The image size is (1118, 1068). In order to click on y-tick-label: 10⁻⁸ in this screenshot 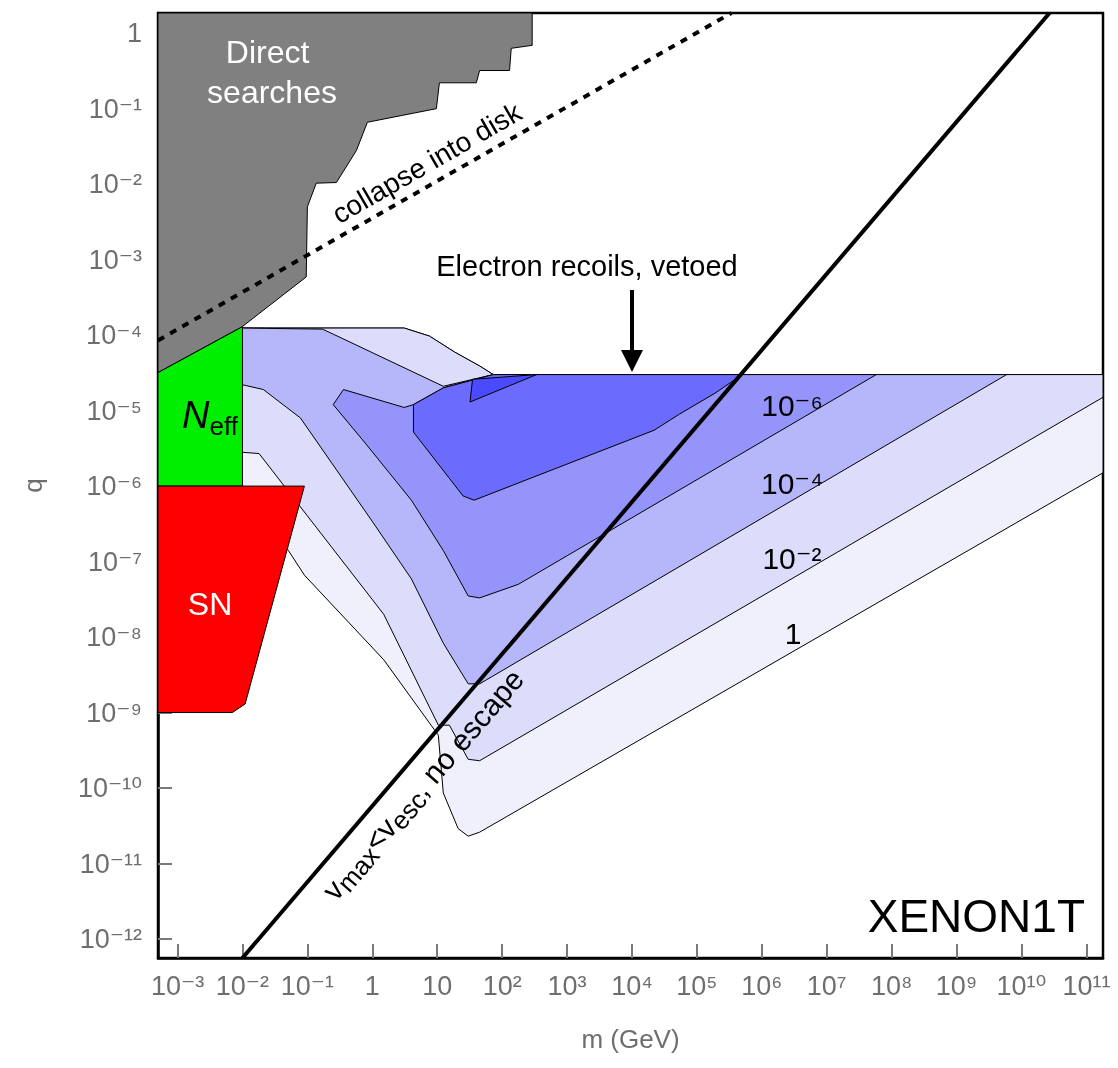, I will do `click(114, 637)`.